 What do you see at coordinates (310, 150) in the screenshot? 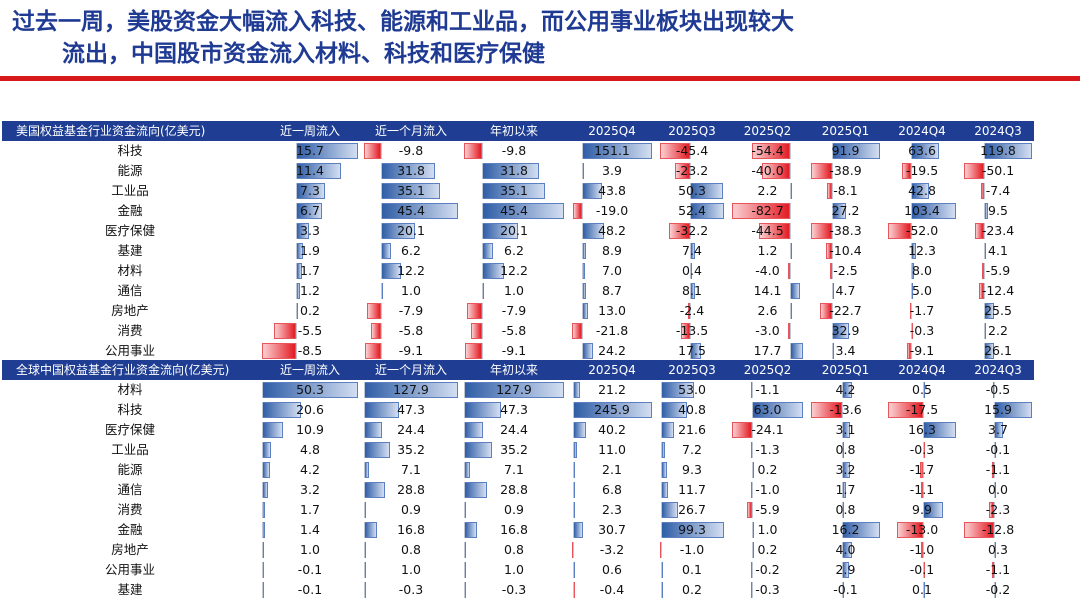
I see `cell-value: 15.7` at bounding box center [310, 150].